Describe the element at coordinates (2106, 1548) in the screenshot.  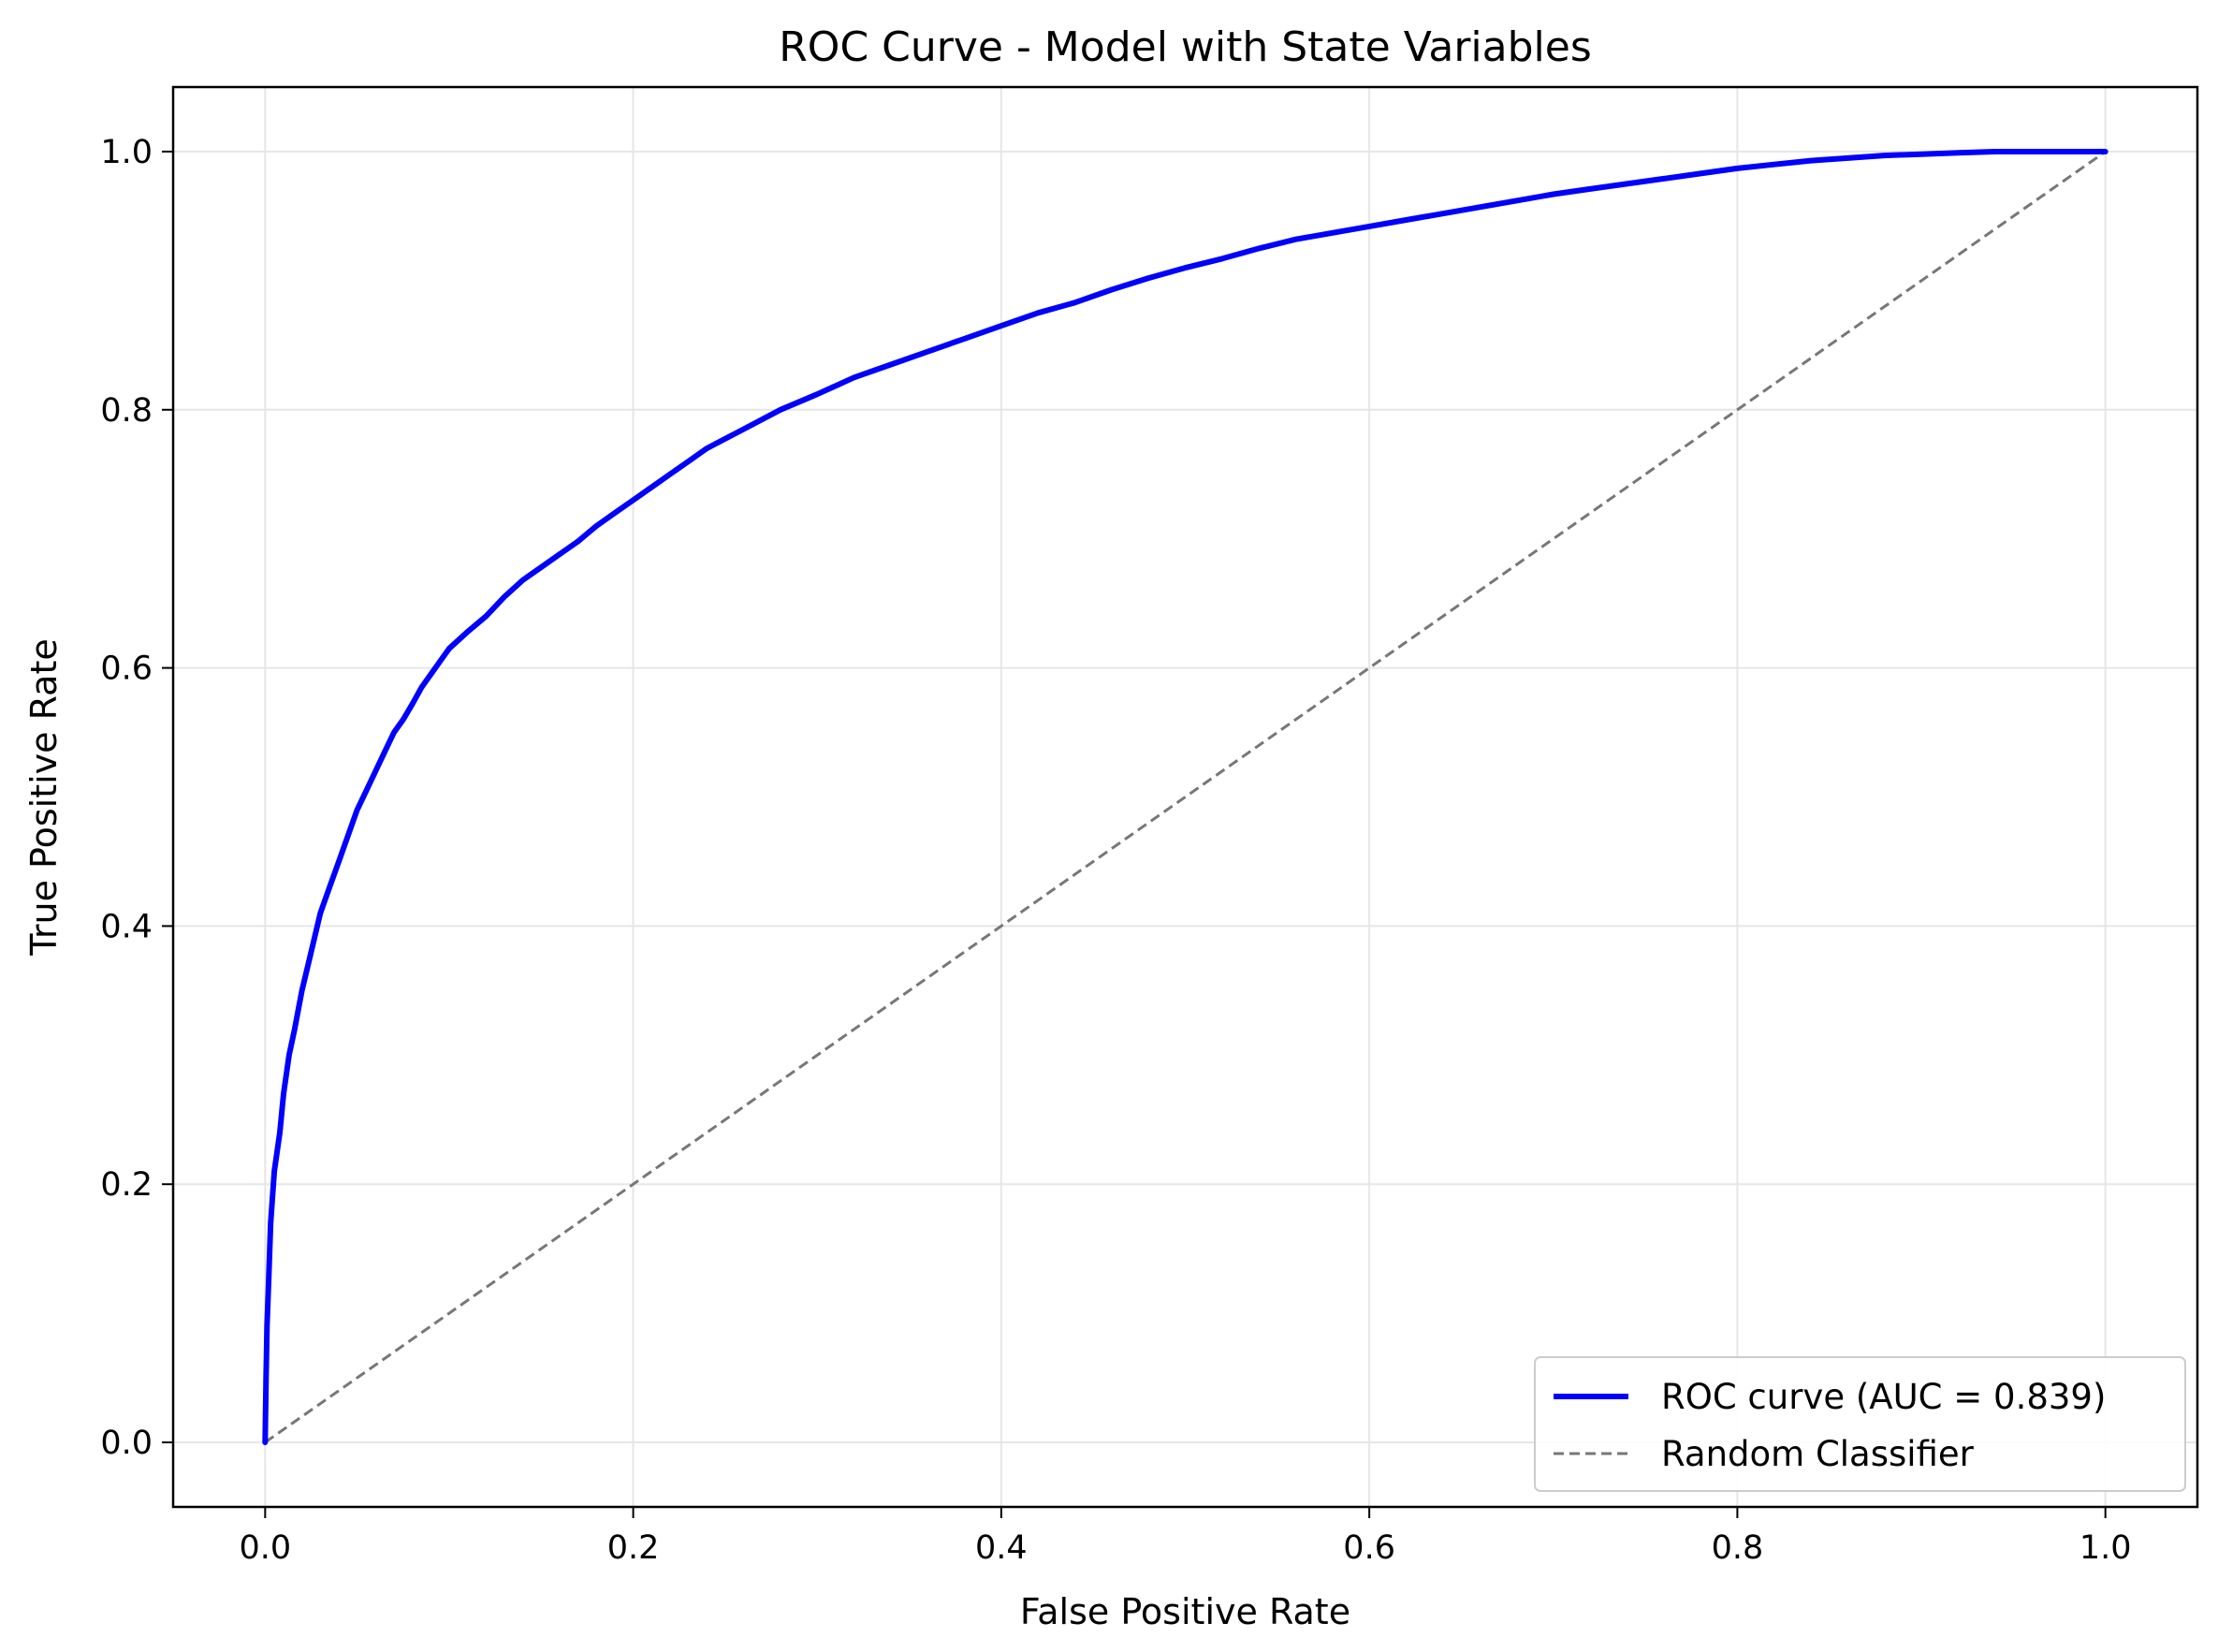
I see `x-tick-label: 1.0` at that location.